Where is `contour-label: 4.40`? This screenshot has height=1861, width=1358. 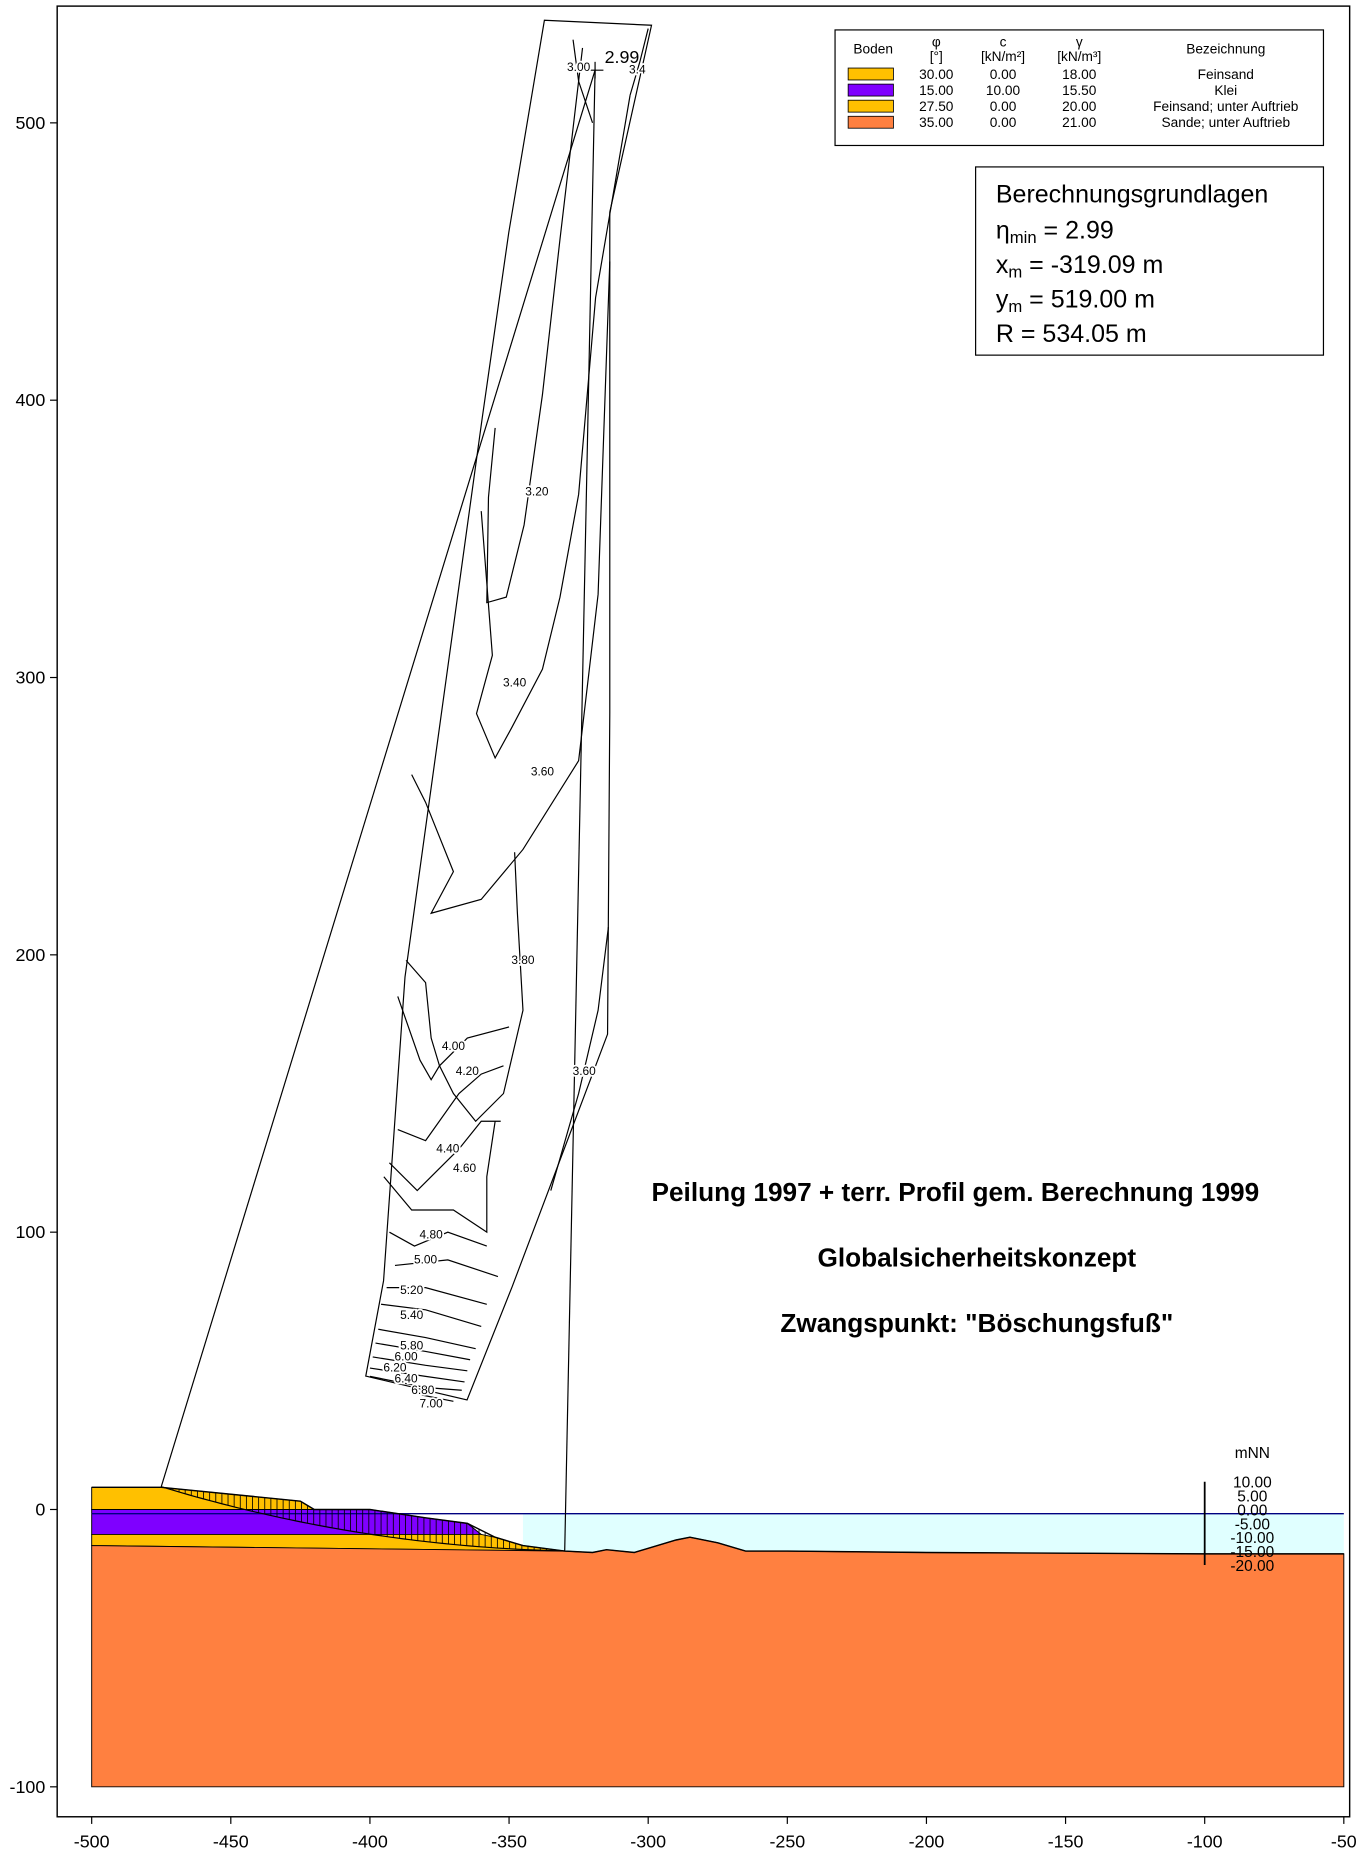
contour-label: 4.40 is located at coordinates (448, 1149).